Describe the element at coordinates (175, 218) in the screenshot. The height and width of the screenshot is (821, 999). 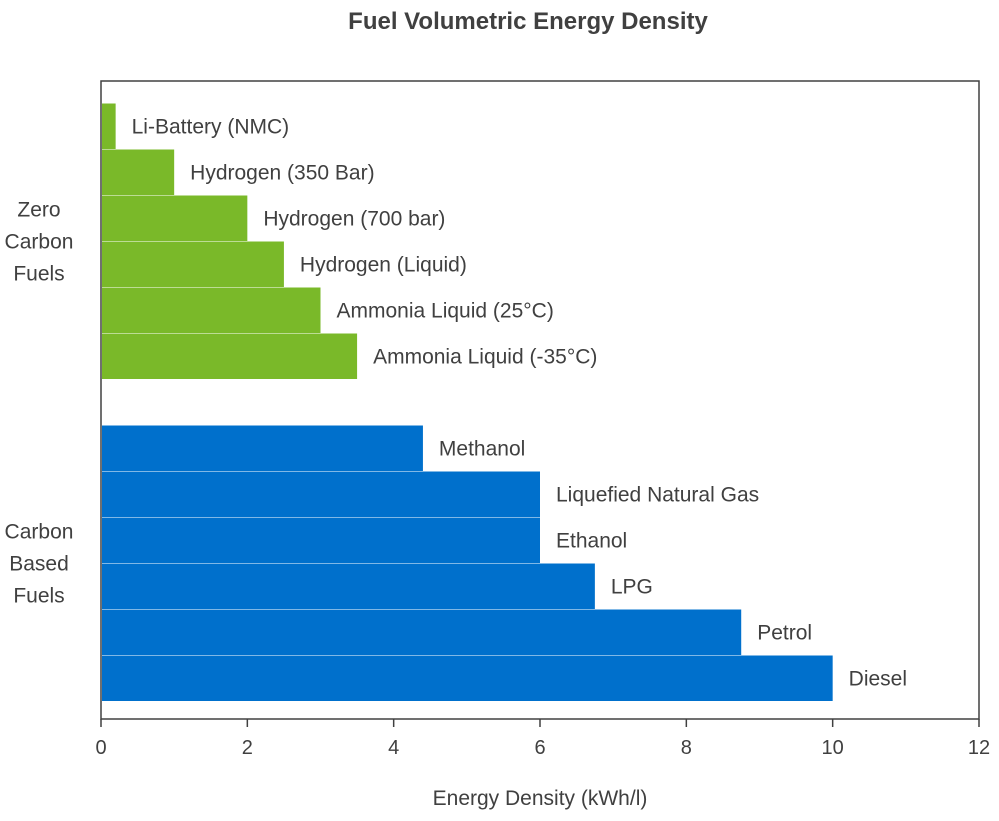
I see `bar-hydrogen-700-bar` at that location.